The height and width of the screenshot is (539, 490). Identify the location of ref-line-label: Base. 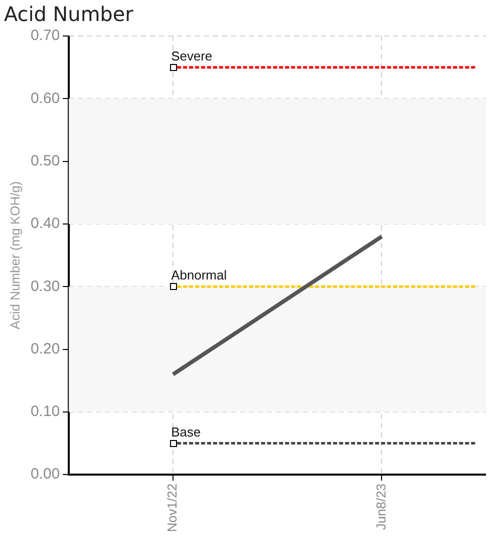
(186, 432).